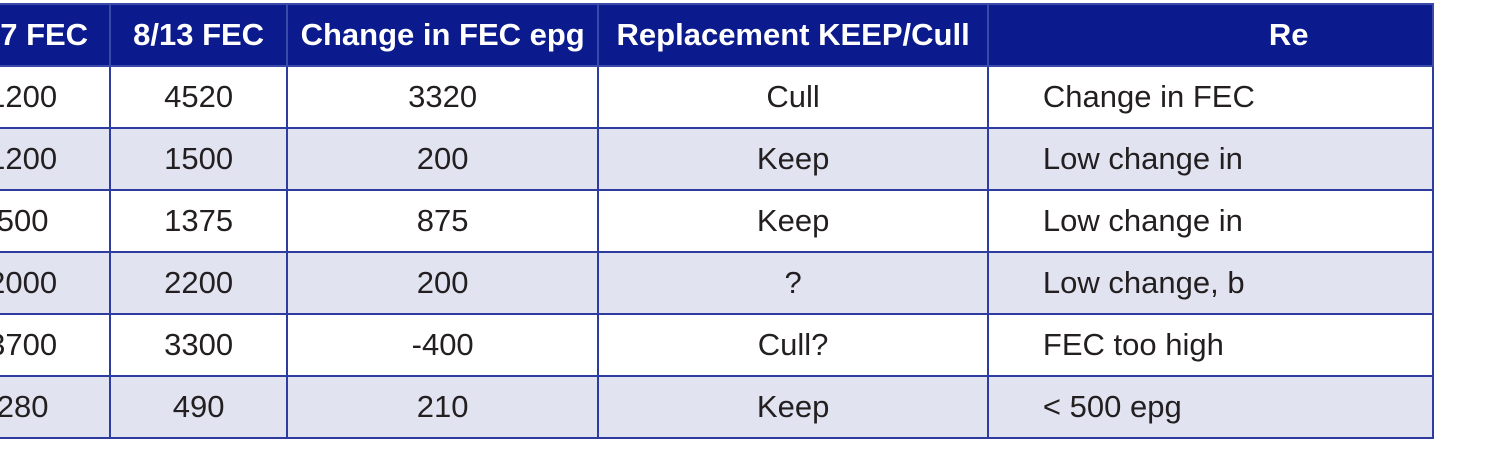  I want to click on table-row: 500 1375 875 Keep Low change in, so click(717, 221).